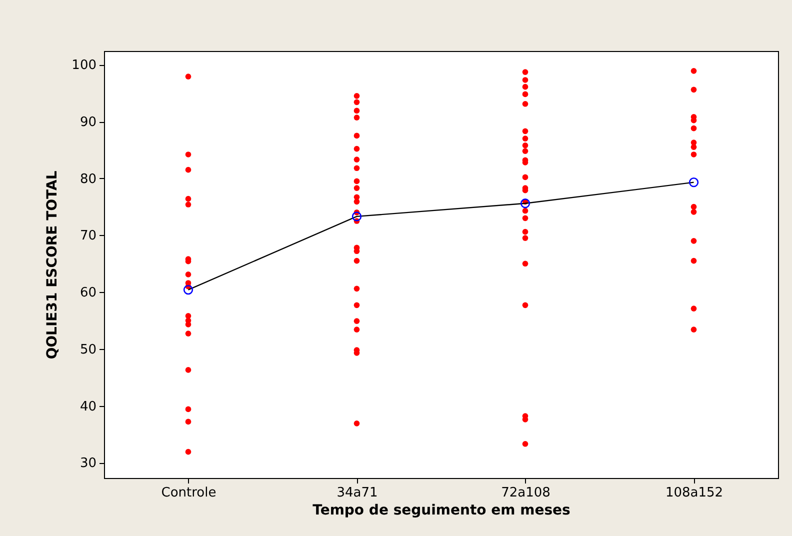  Describe the element at coordinates (694, 493) in the screenshot. I see `x-tick-label: 108a152` at that location.